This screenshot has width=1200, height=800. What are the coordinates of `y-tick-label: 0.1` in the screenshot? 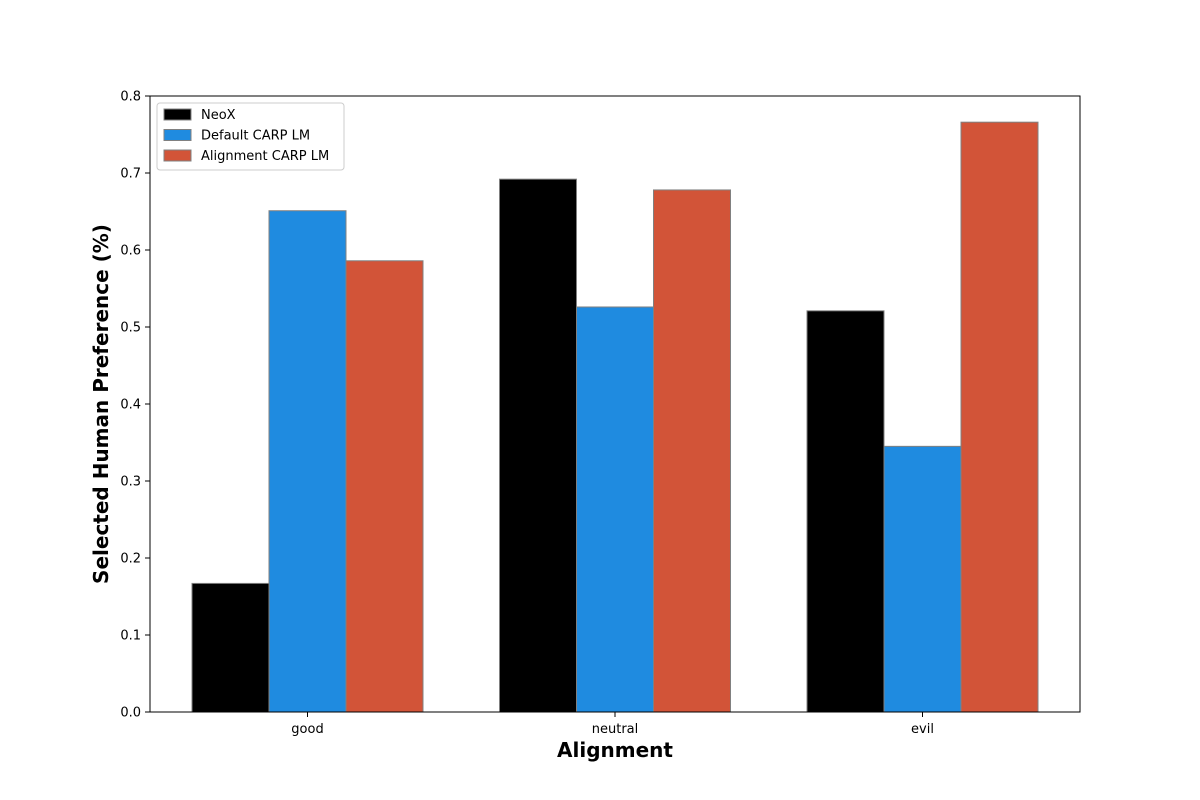 It's located at (130, 636).